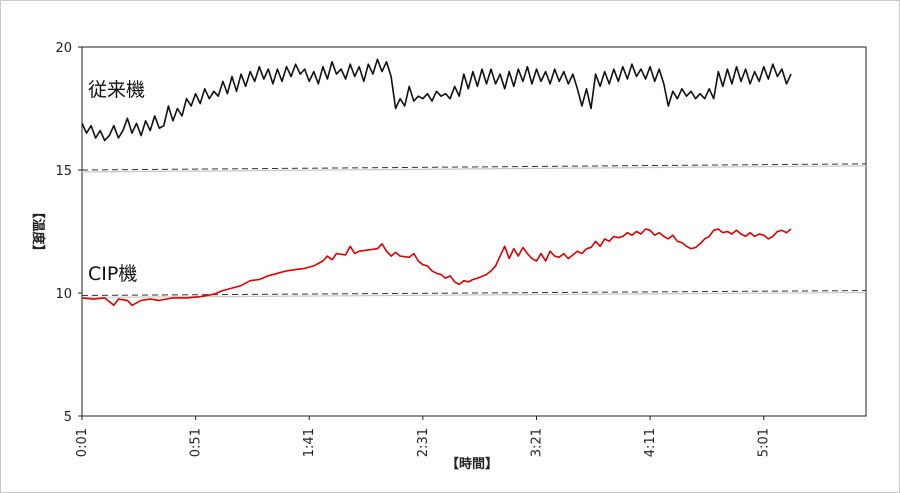 The width and height of the screenshot is (900, 493). What do you see at coordinates (63, 48) in the screenshot?
I see `y-tick-label: 20` at bounding box center [63, 48].